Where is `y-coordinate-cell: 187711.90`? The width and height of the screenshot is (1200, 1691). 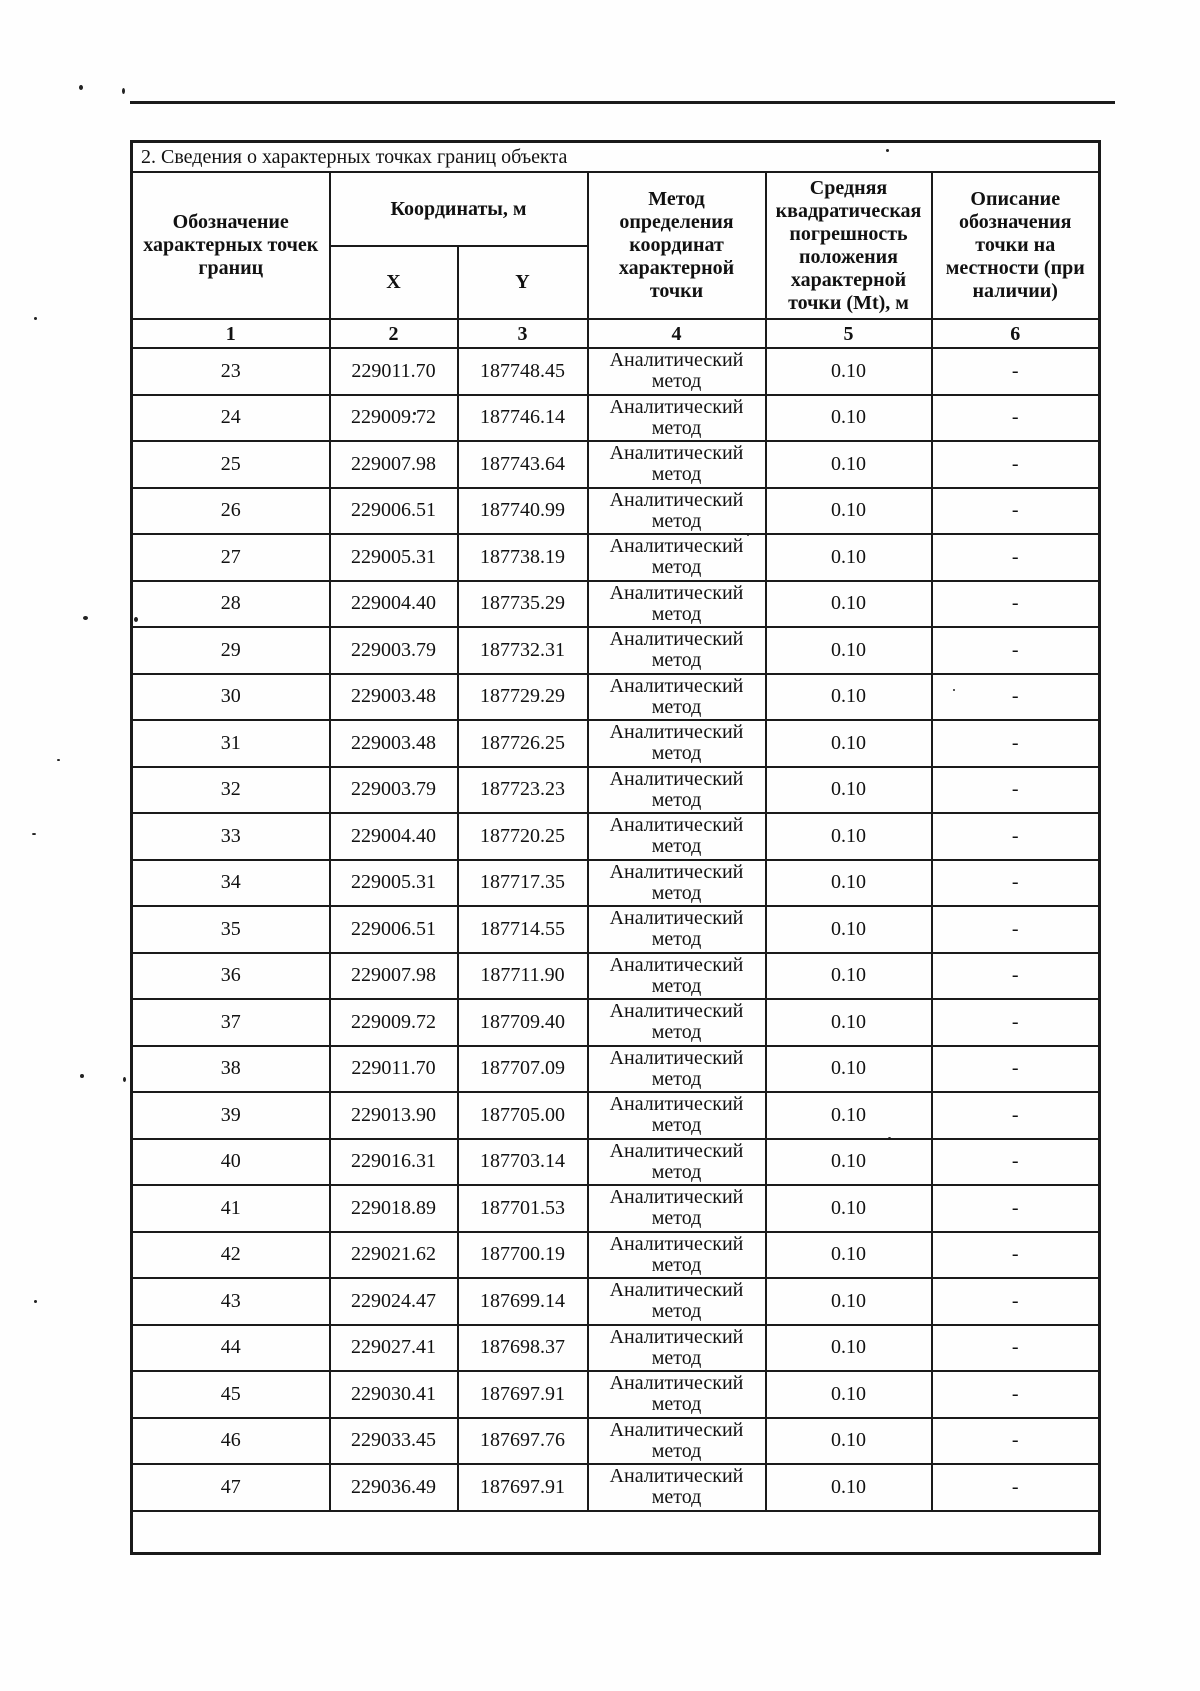 y-coordinate-cell: 187711.90 is located at coordinates (522, 975).